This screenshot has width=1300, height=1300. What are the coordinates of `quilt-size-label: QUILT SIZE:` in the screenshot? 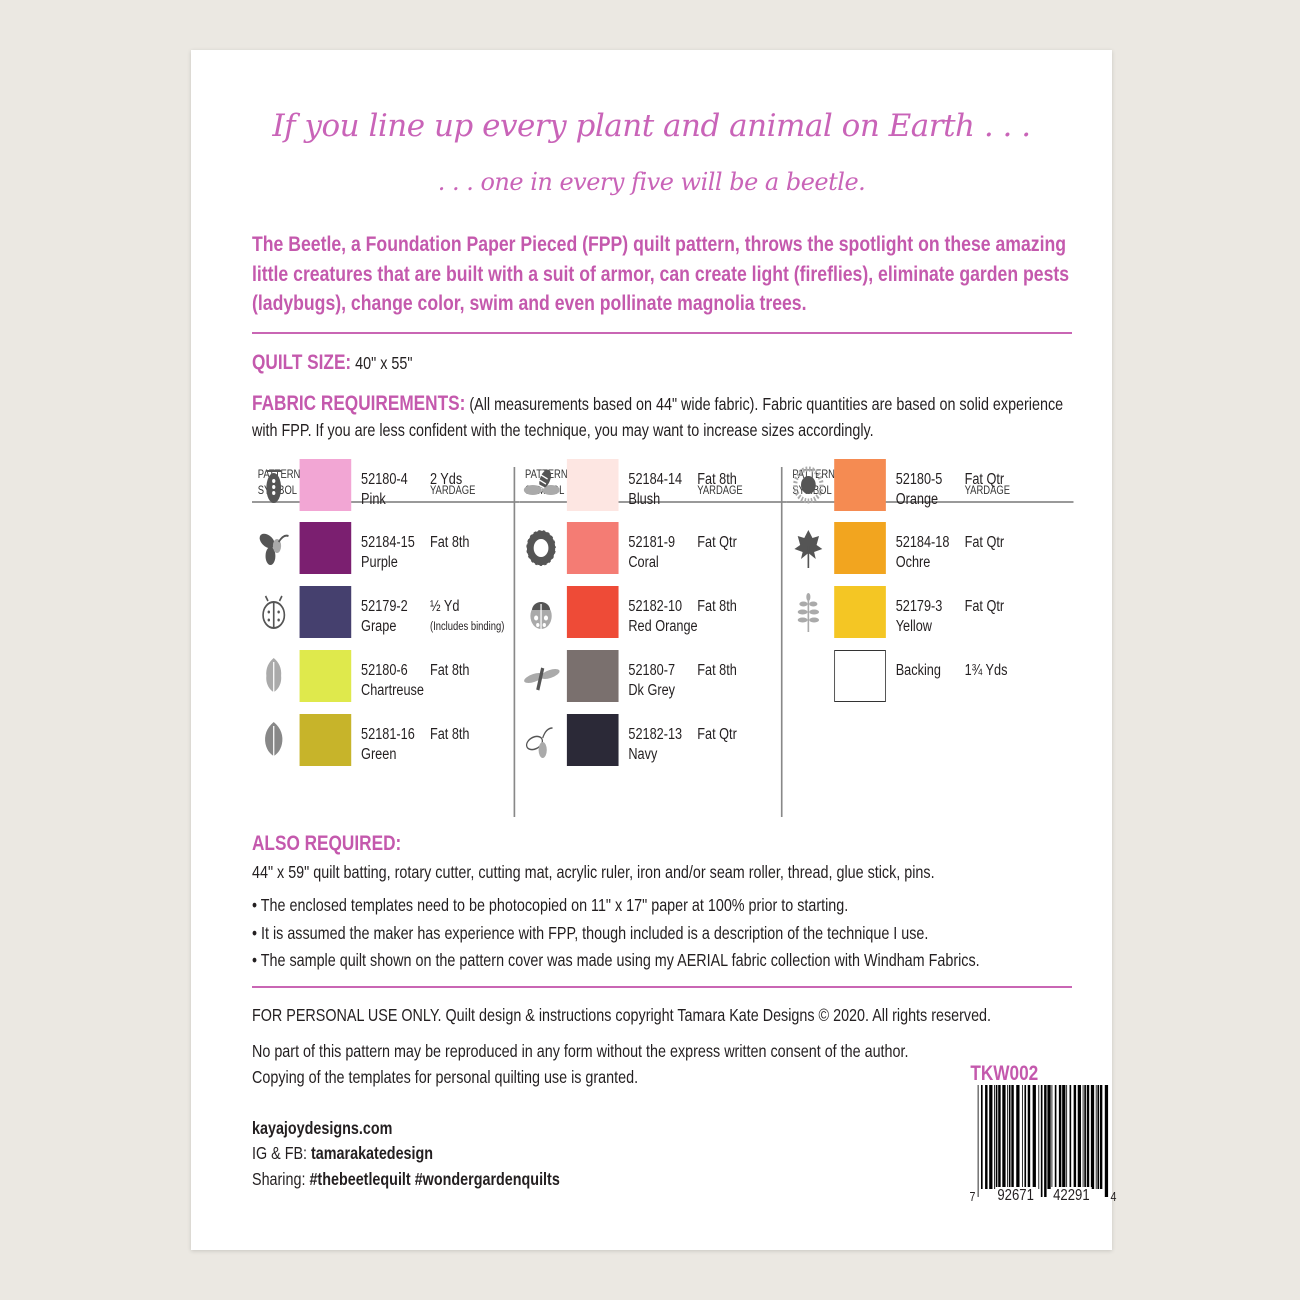 It's located at (302, 362).